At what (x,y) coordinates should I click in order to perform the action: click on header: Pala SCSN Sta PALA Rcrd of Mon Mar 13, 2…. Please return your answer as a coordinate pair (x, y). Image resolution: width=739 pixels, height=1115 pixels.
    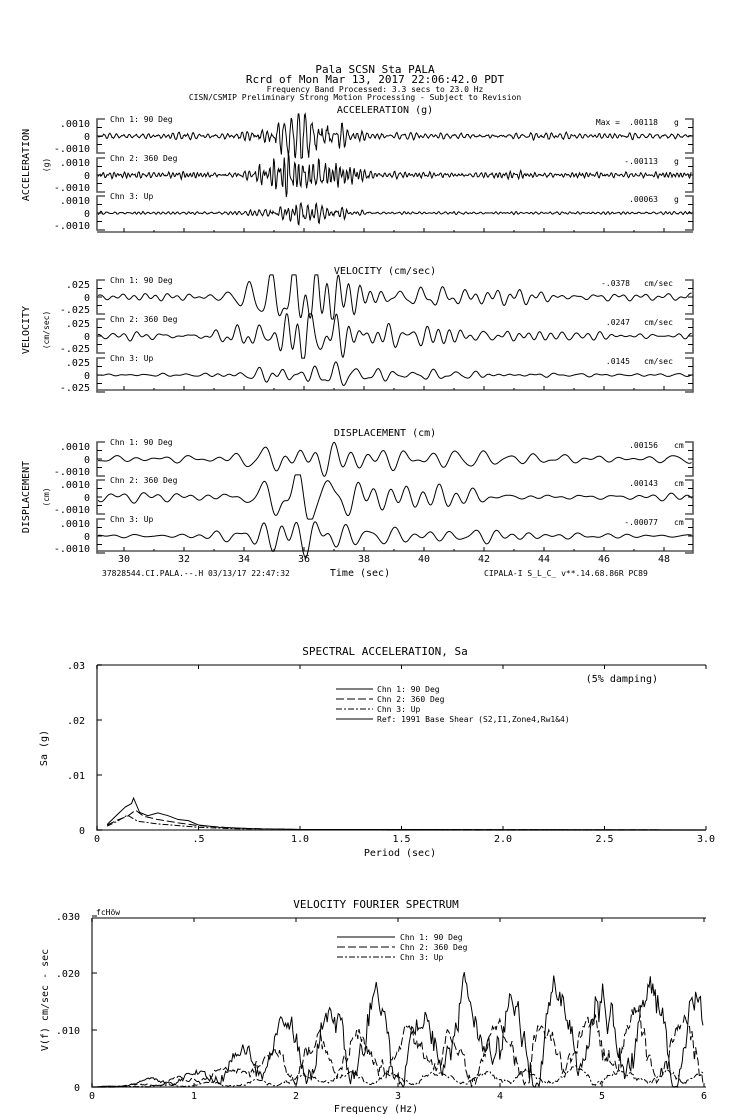
    Looking at the image, I should click on (355, 82).